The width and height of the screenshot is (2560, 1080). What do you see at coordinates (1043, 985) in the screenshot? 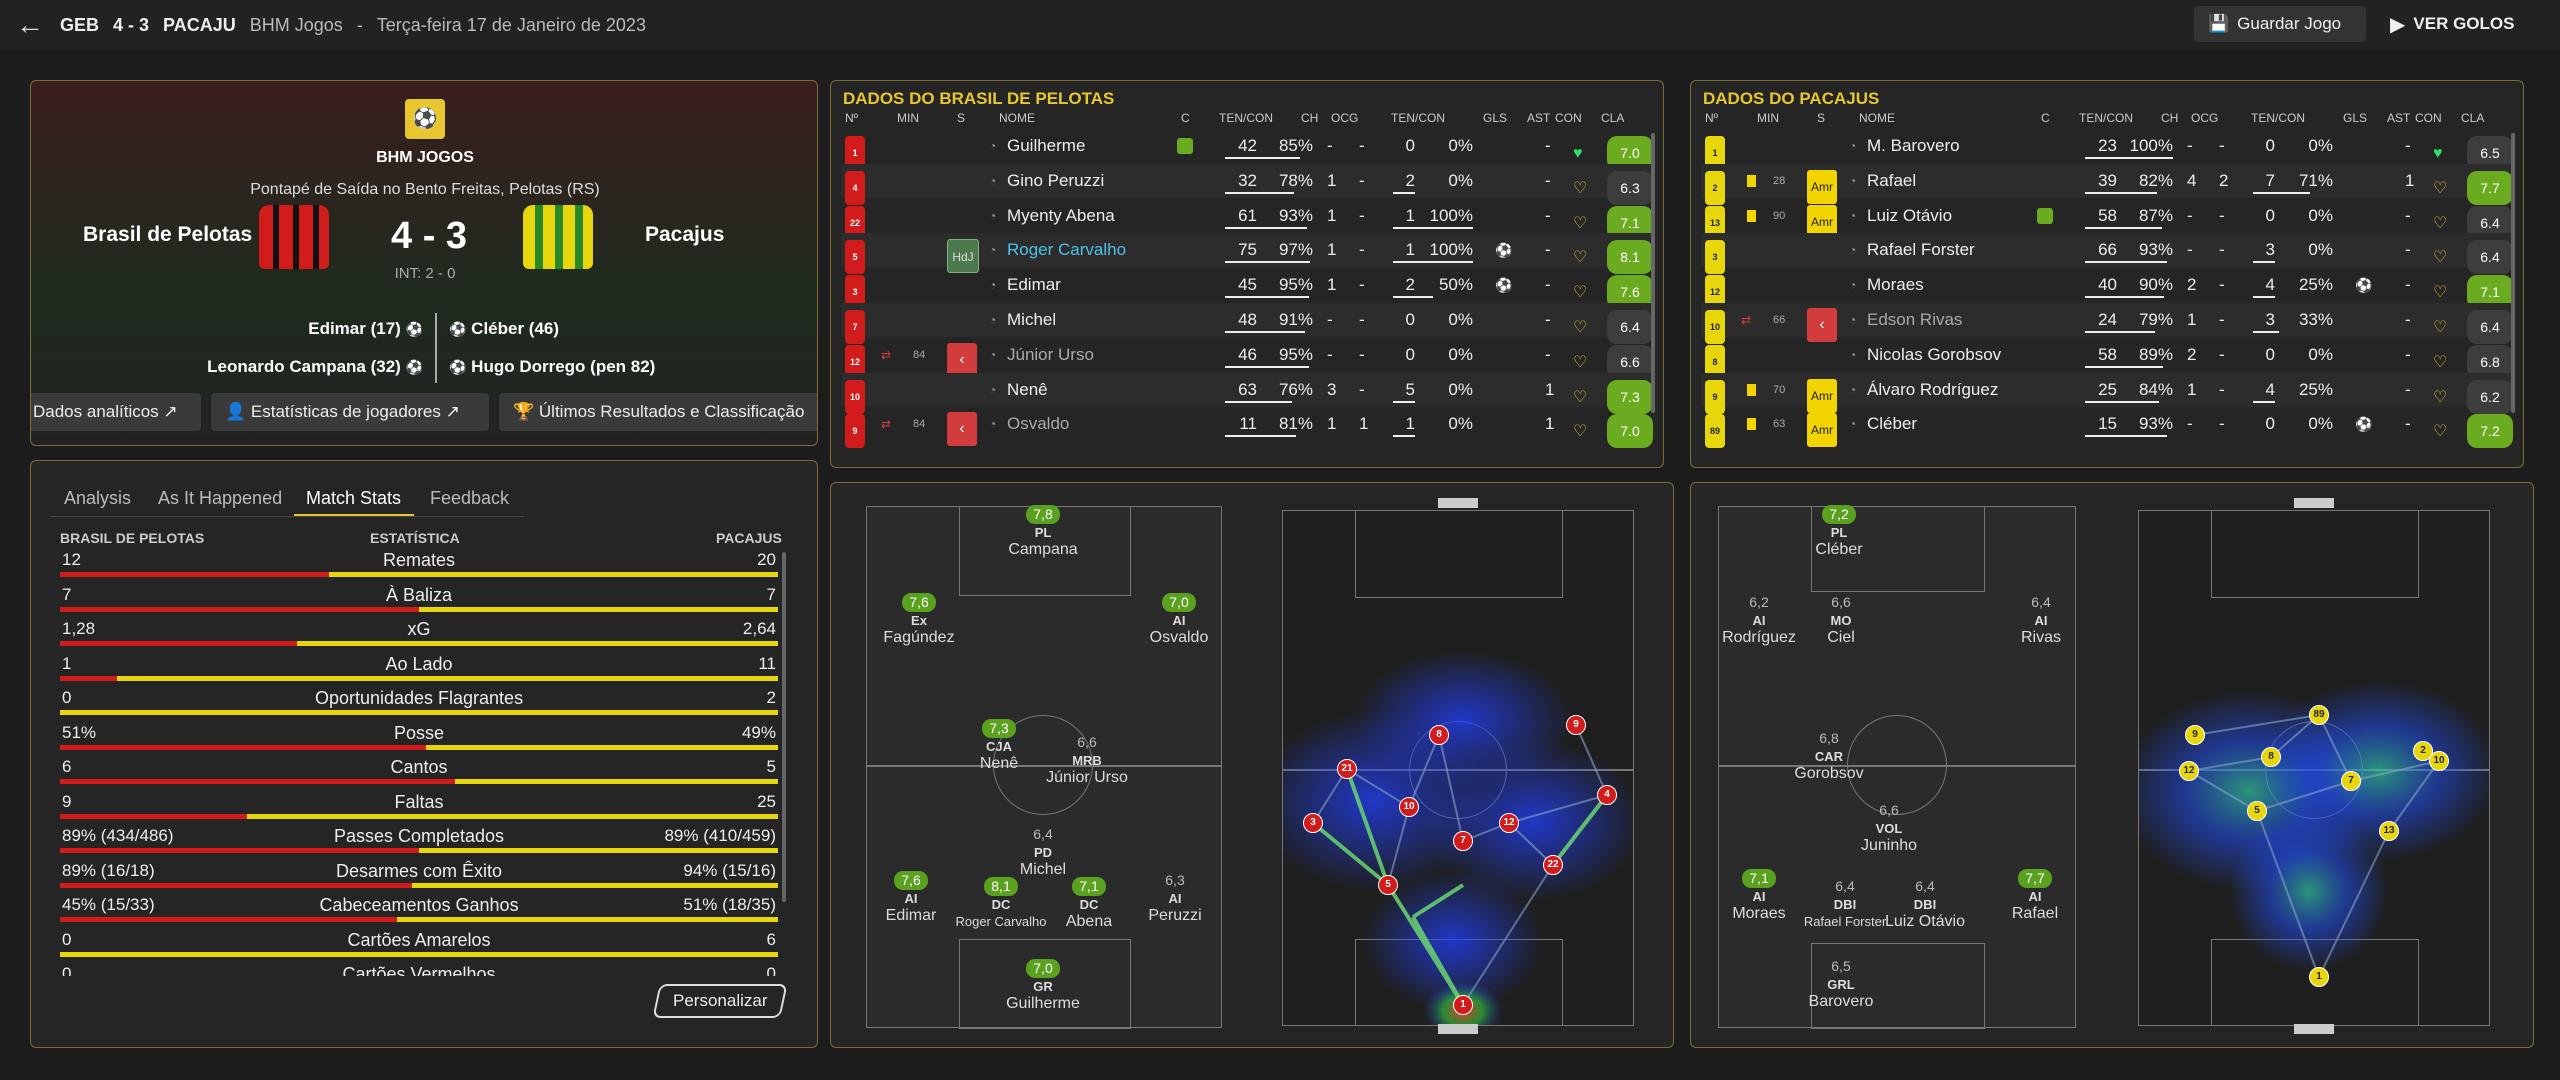
I see `formation-player: 7,0 GR Guilherme` at bounding box center [1043, 985].